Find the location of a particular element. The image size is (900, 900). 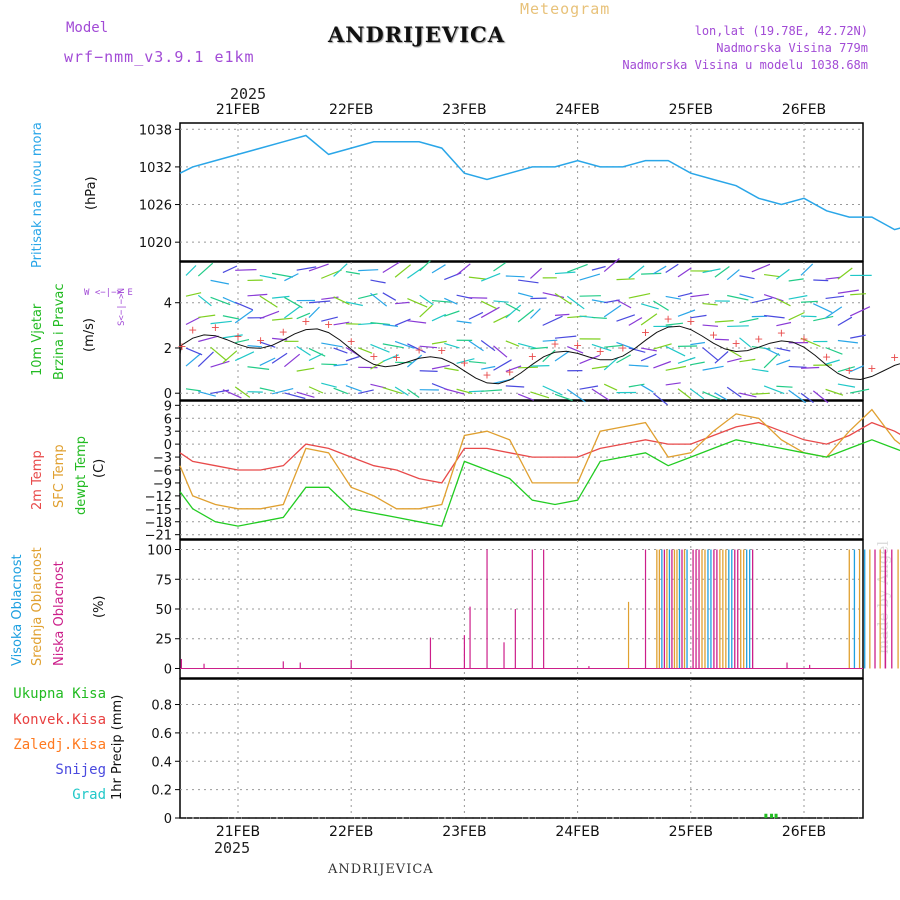

y-tick-label: 0.2 is located at coordinates (161, 791).